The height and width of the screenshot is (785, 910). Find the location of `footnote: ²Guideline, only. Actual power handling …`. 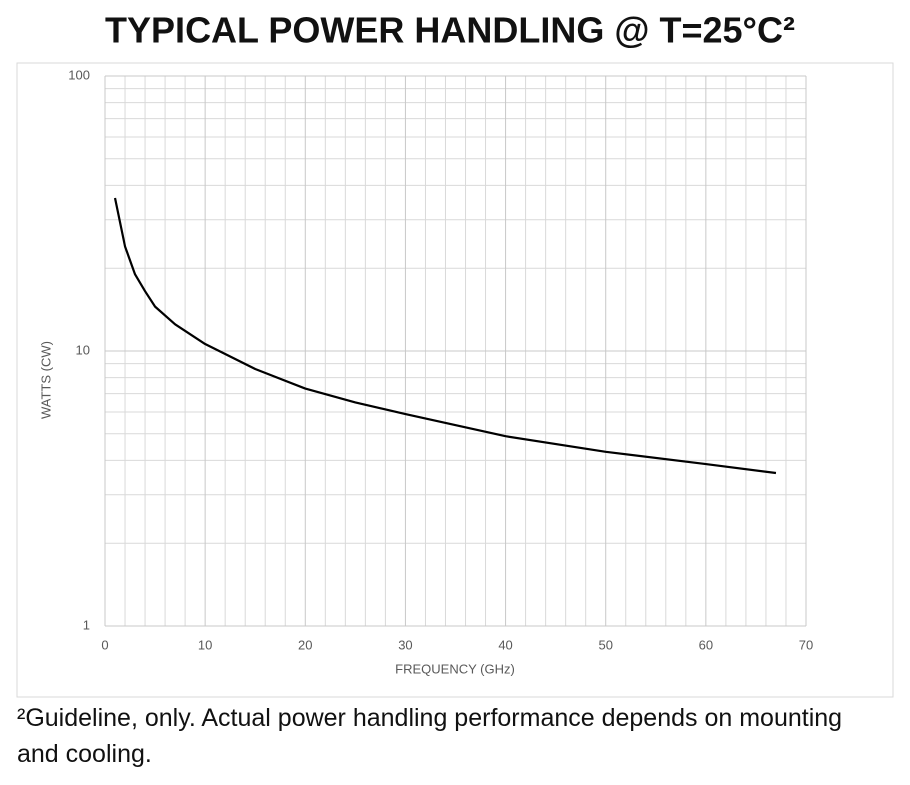

footnote: ²Guideline, only. Actual power handling … is located at coordinates (430, 736).